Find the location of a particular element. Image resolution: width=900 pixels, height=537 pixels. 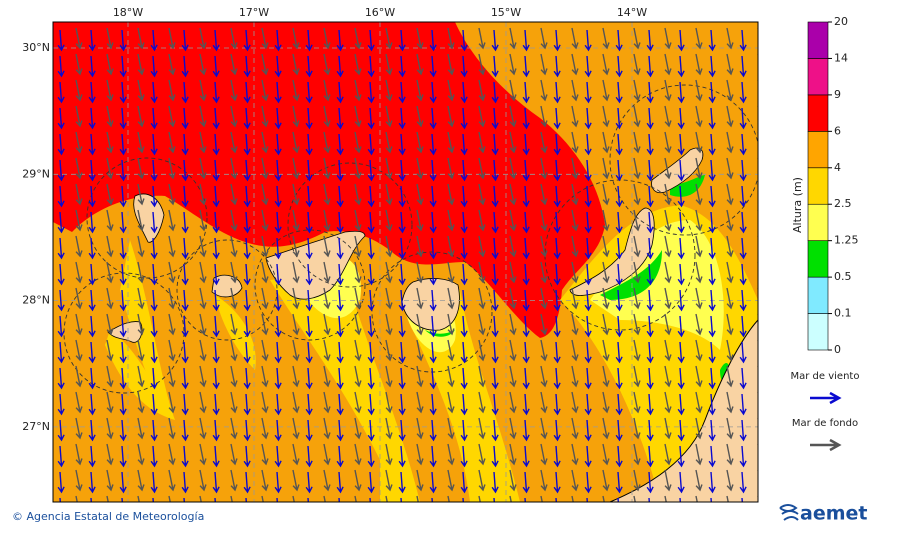

legend-label: Mar de viento is located at coordinates (825, 376).